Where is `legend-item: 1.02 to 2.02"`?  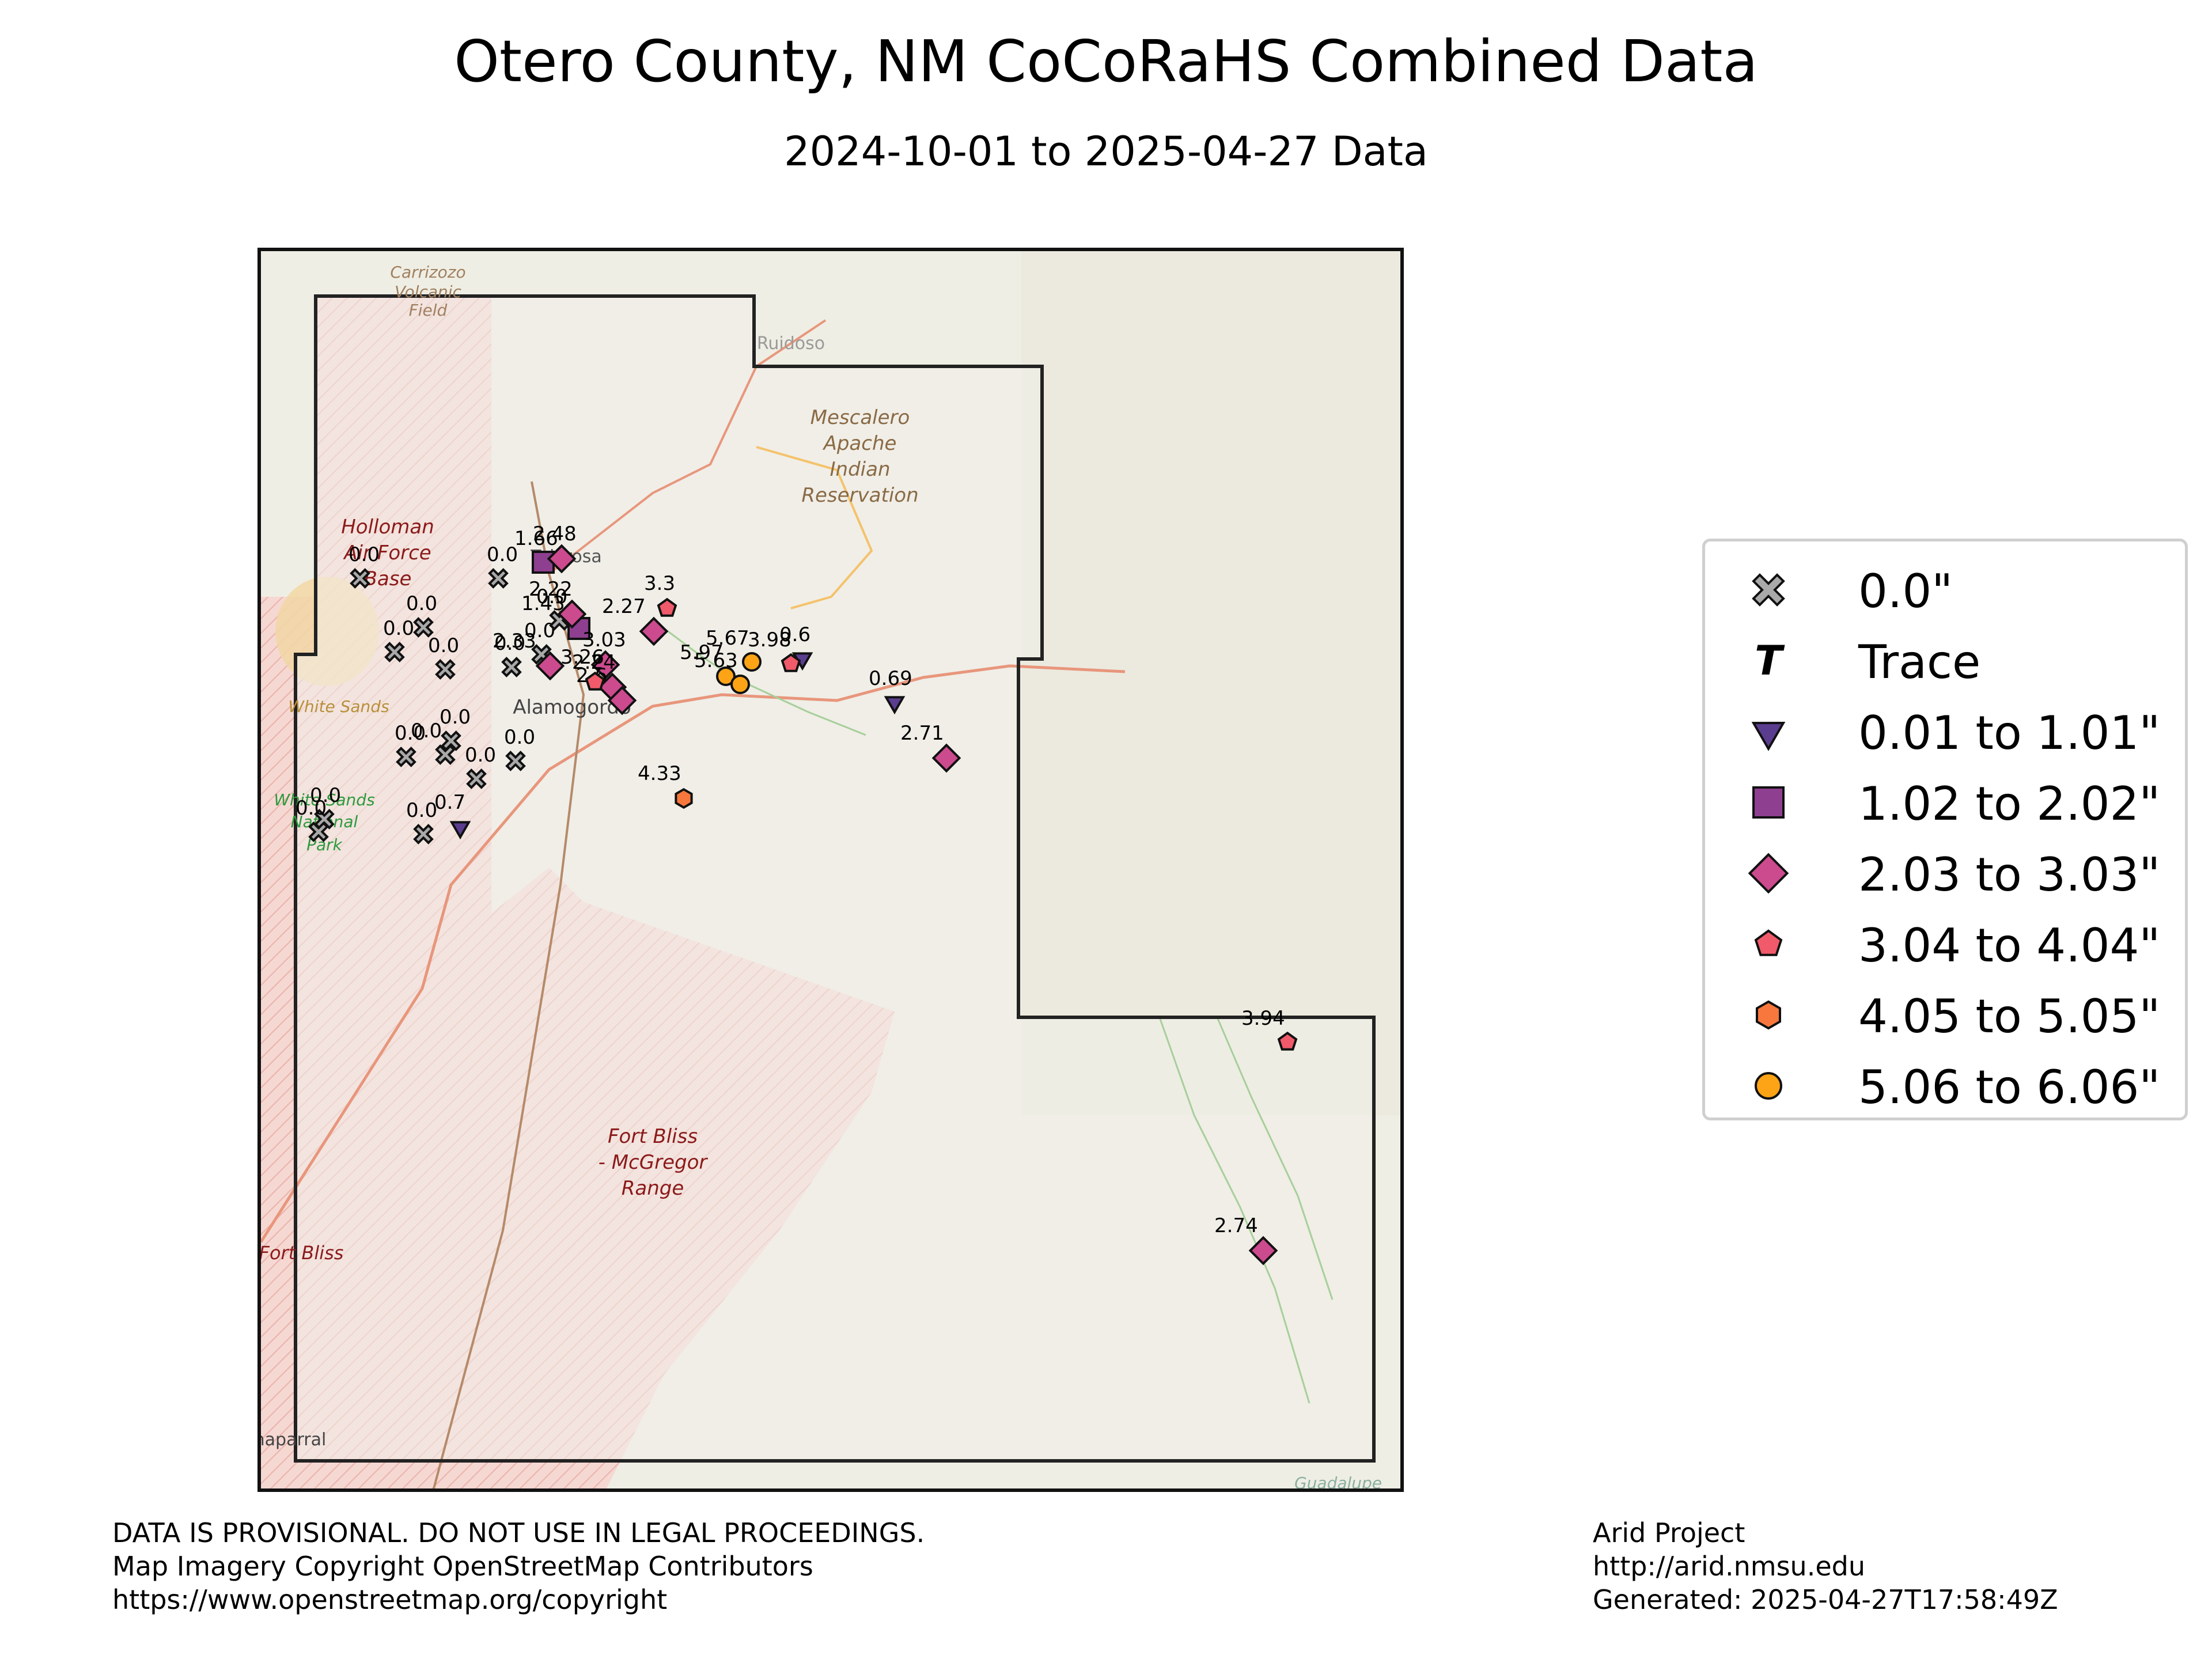
legend-item: 1.02 to 2.02" is located at coordinates (1945, 802).